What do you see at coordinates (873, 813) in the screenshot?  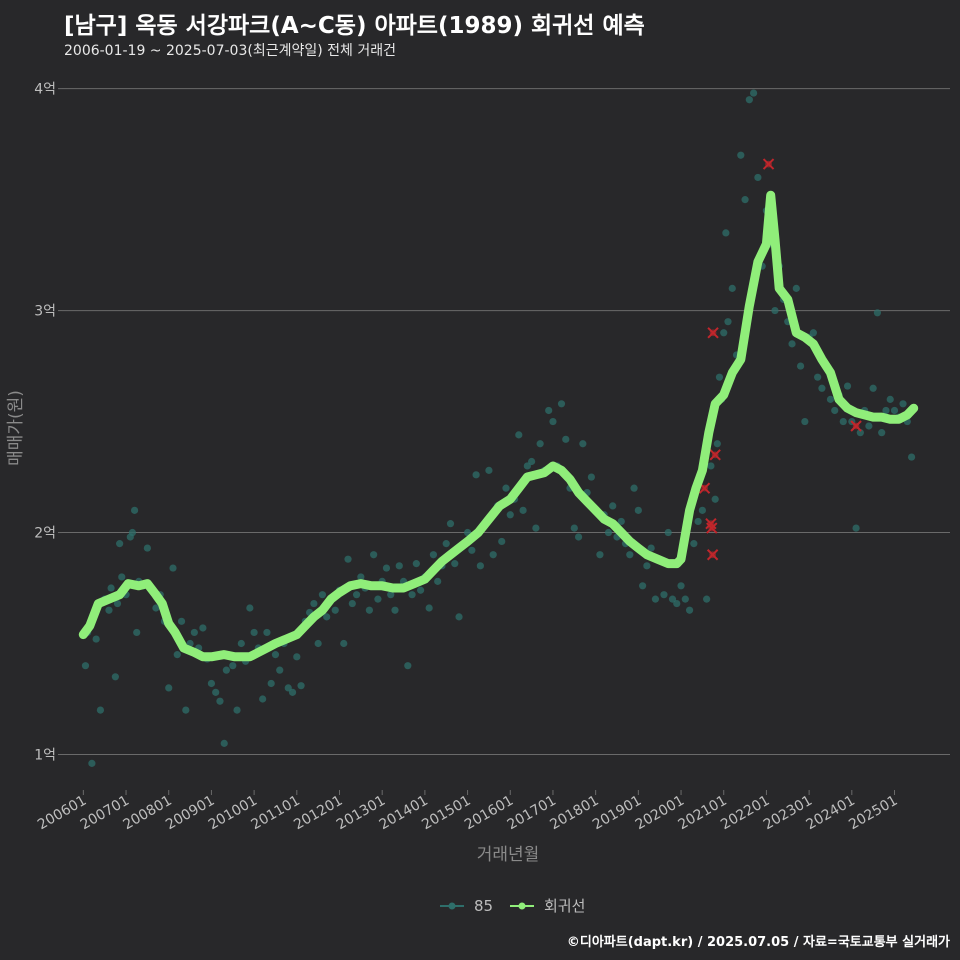 I see `x-tick-label: 202501` at bounding box center [873, 813].